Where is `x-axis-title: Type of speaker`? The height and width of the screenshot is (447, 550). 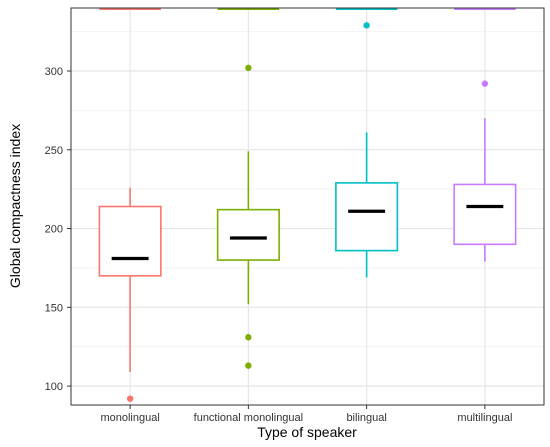 x-axis-title: Type of speaker is located at coordinates (307, 432).